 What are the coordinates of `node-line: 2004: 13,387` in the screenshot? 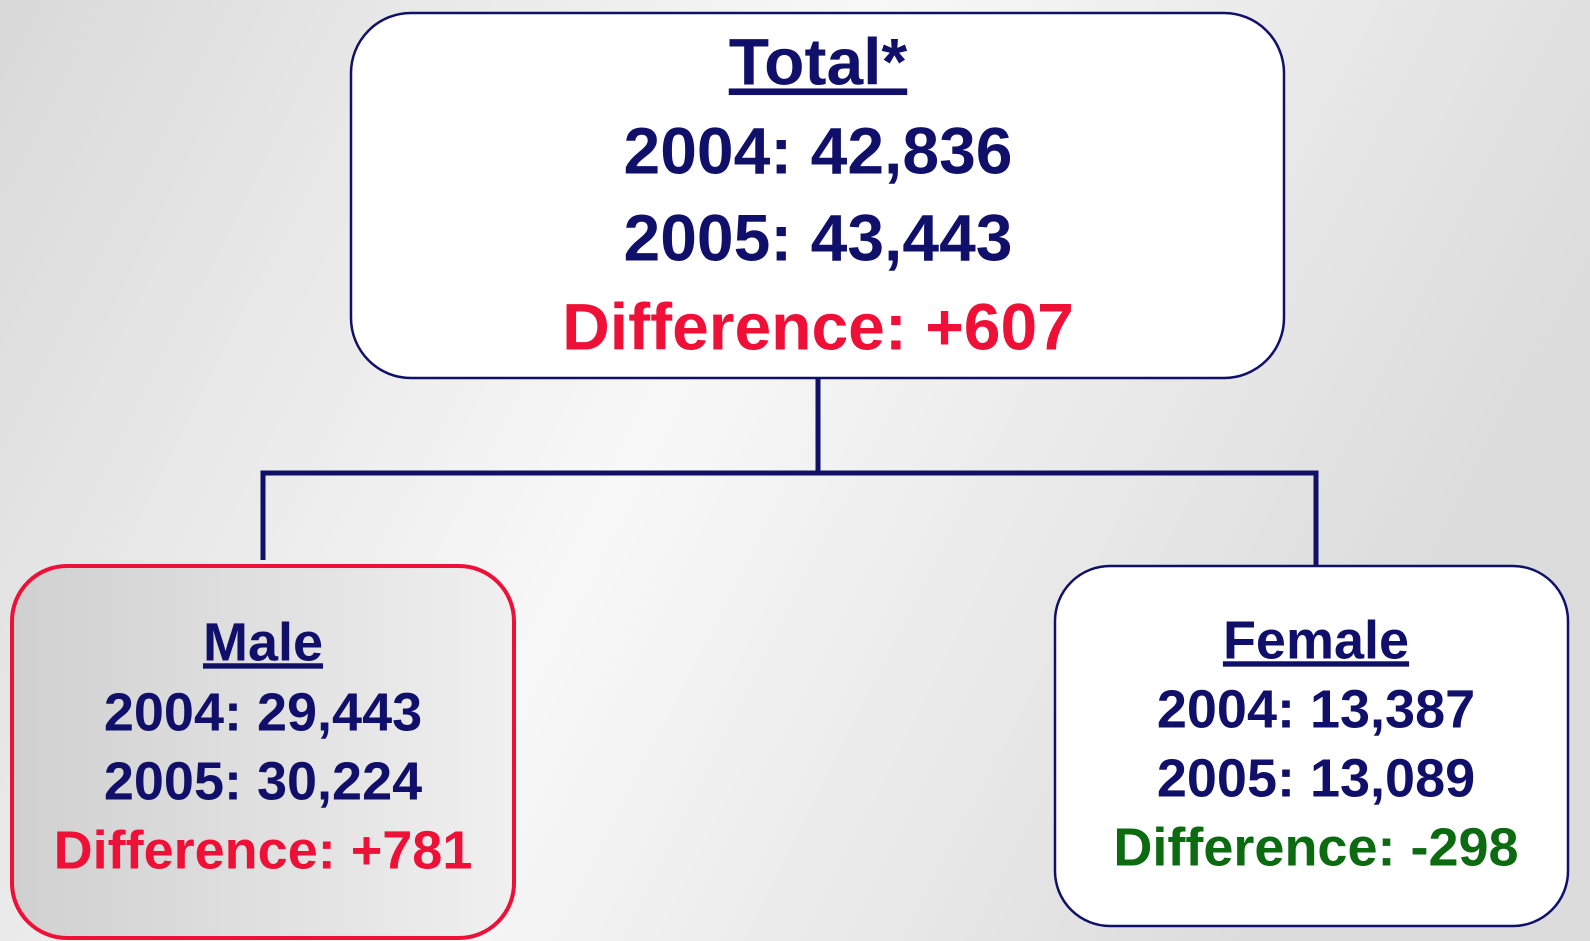 It's located at (1316, 709).